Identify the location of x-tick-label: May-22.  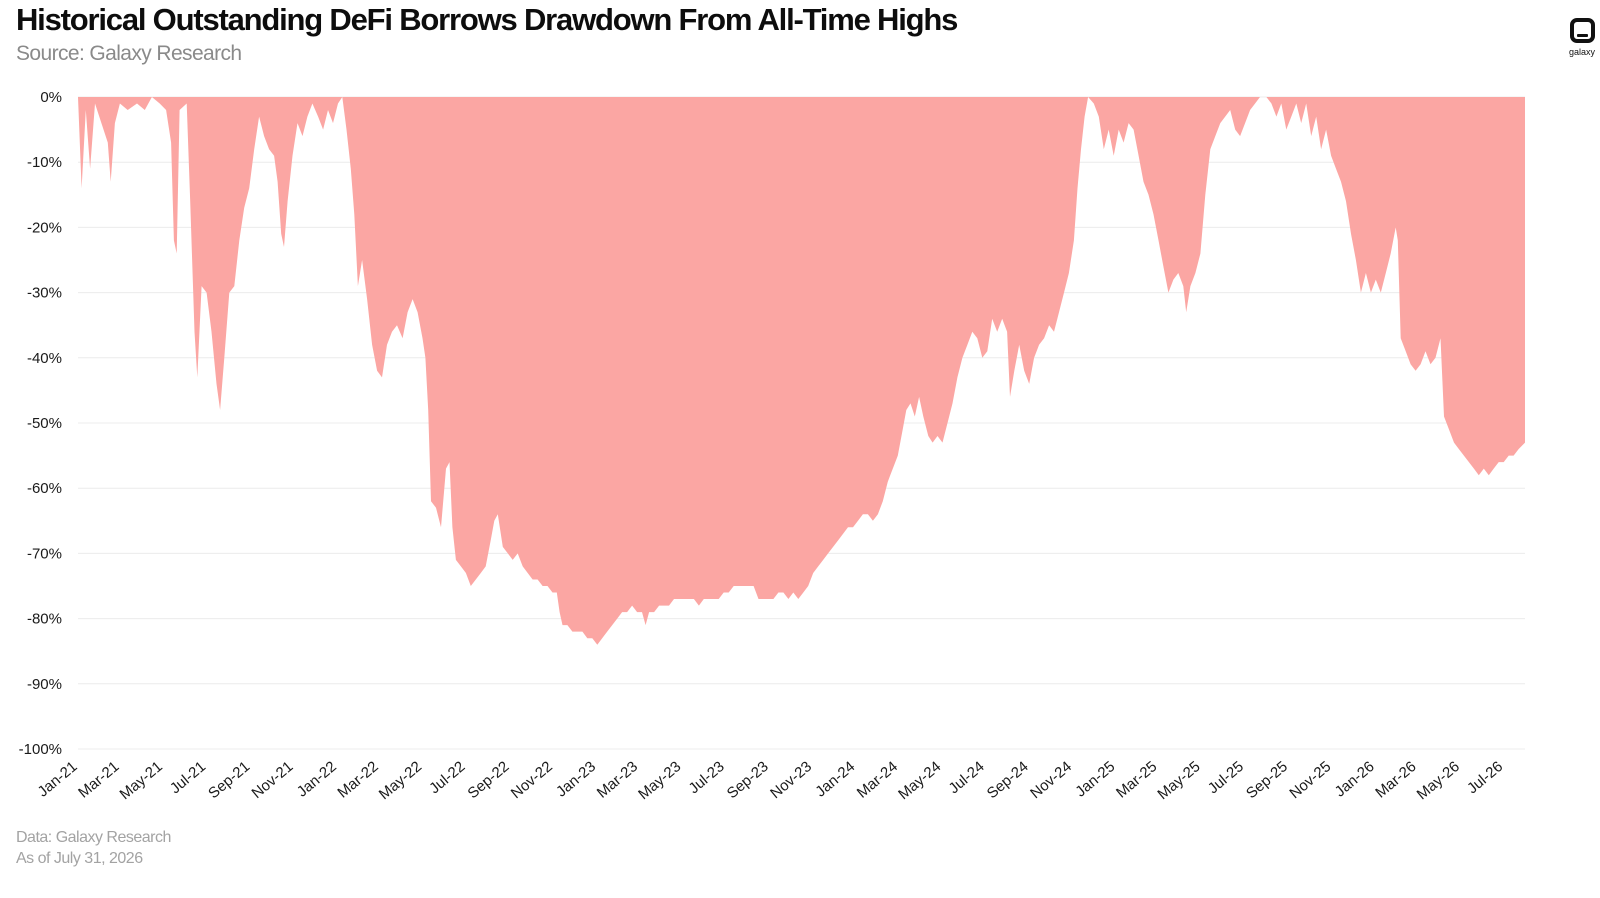
(400, 780).